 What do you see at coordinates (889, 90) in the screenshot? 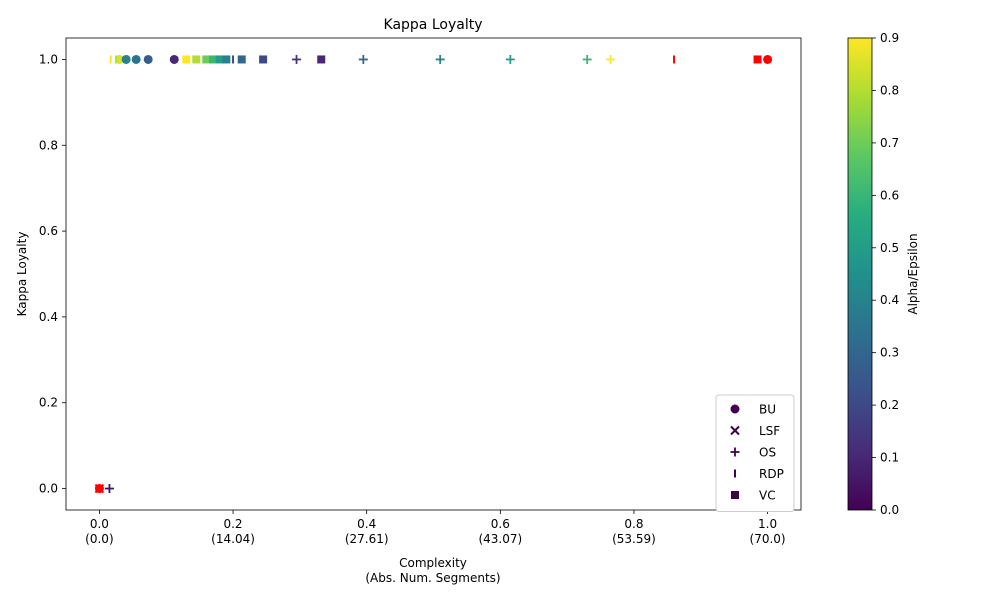
I see `colorbar-tick-label-8: 0.8` at bounding box center [889, 90].